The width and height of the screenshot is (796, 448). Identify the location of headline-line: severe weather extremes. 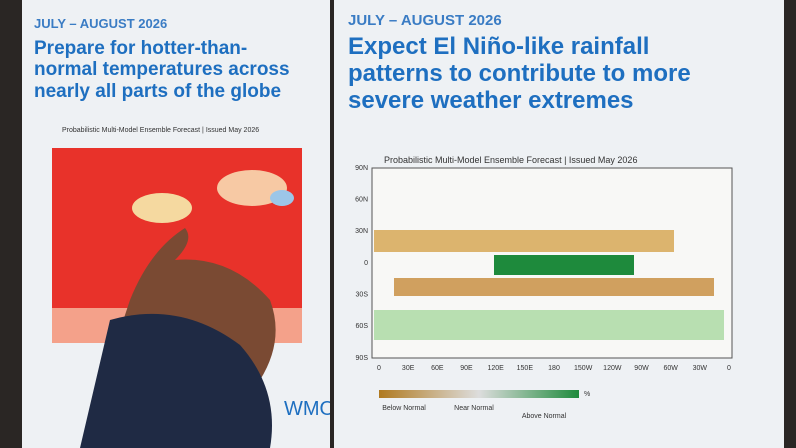
(491, 100).